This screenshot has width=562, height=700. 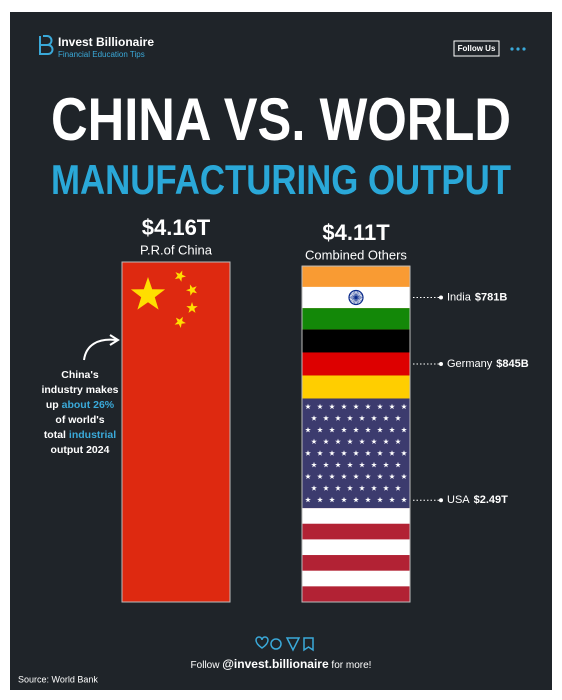 I want to click on segment-name: Germany, so click(x=470, y=364).